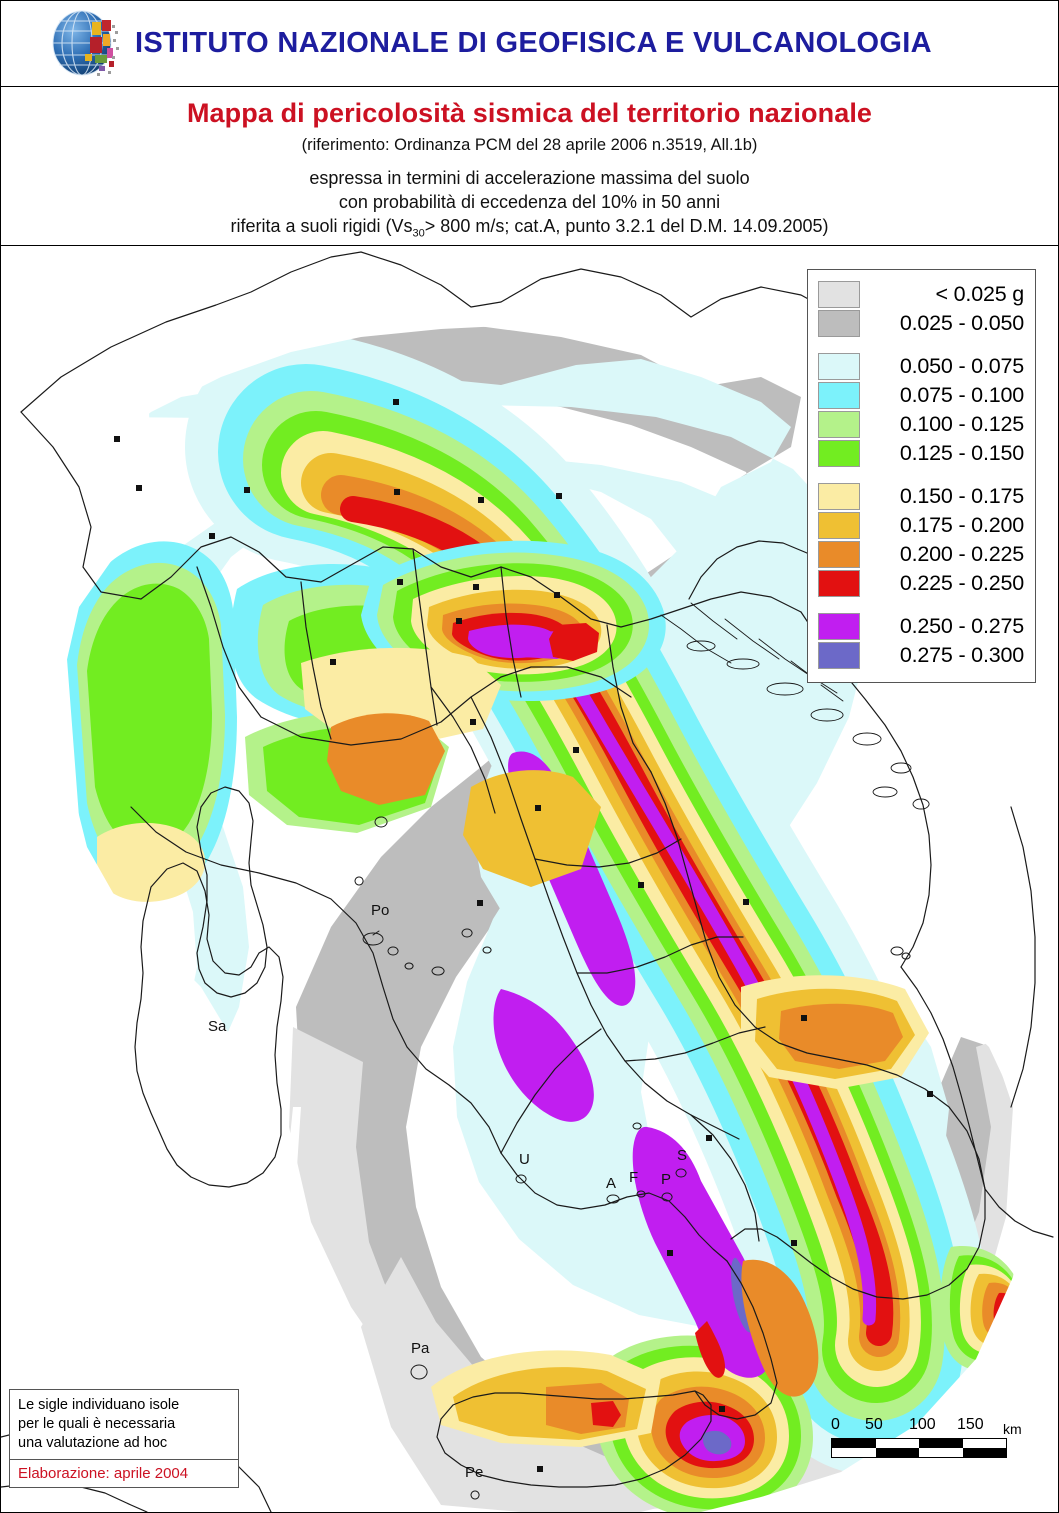 This screenshot has height=1513, width=1059. What do you see at coordinates (835, 1032) in the screenshot?
I see `puglia-bands` at bounding box center [835, 1032].